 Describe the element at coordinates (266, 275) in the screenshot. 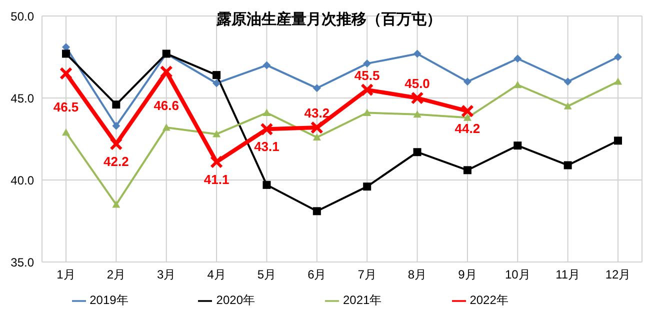

I see `x-tick-label: 5月` at that location.